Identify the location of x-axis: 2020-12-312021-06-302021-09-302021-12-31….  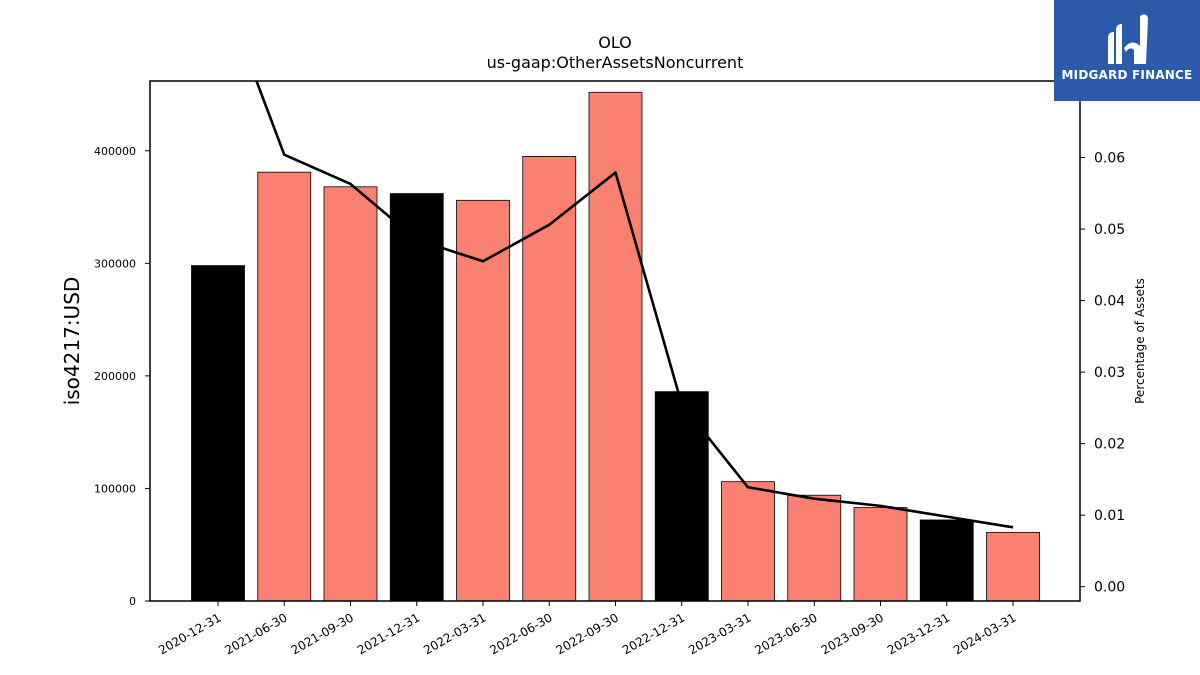
(587, 629).